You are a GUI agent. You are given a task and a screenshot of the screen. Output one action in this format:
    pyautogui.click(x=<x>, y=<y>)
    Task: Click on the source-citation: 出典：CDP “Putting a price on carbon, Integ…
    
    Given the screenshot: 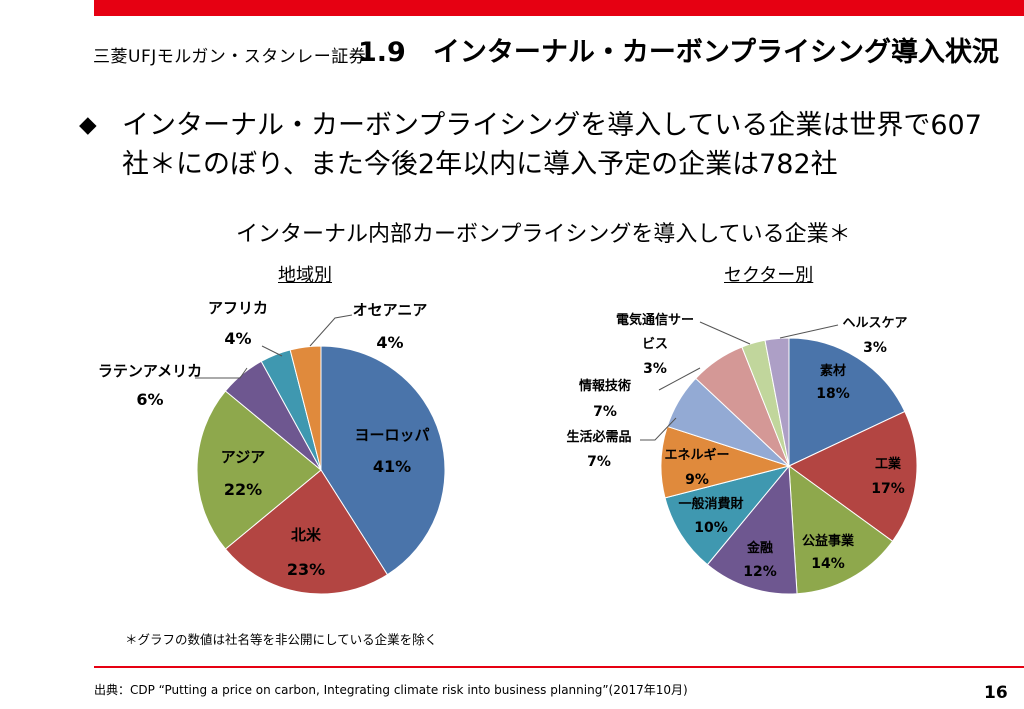 What is the action you would take?
    pyautogui.click(x=391, y=690)
    